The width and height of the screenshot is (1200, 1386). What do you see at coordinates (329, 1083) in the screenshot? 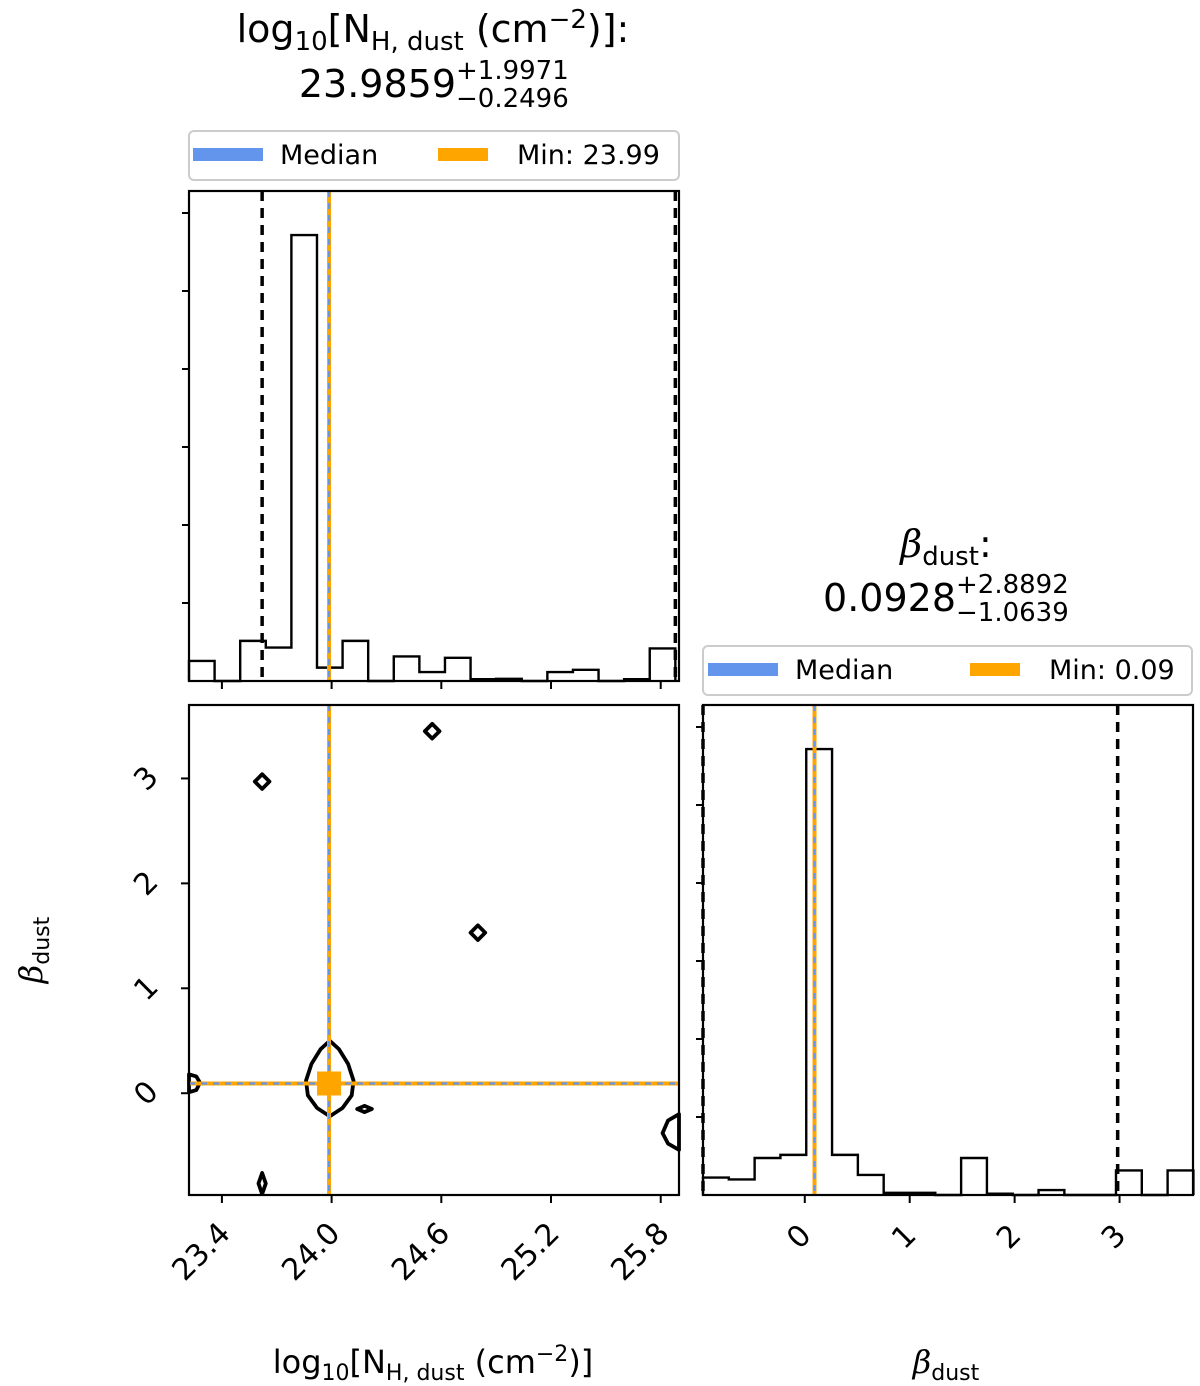
I see `min-point-marker` at bounding box center [329, 1083].